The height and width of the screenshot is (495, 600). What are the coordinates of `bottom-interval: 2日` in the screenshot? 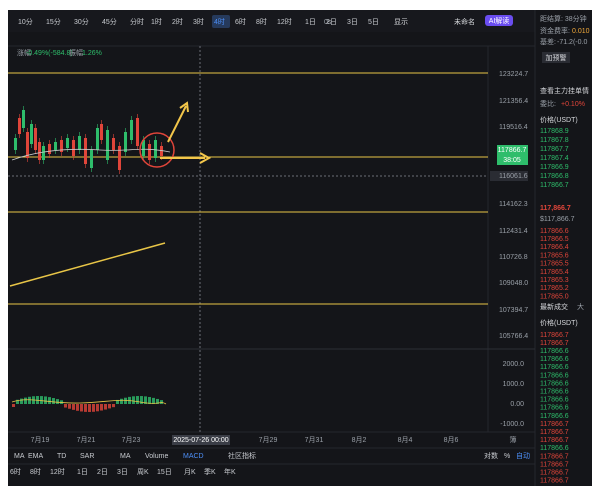 It's located at (102, 472).